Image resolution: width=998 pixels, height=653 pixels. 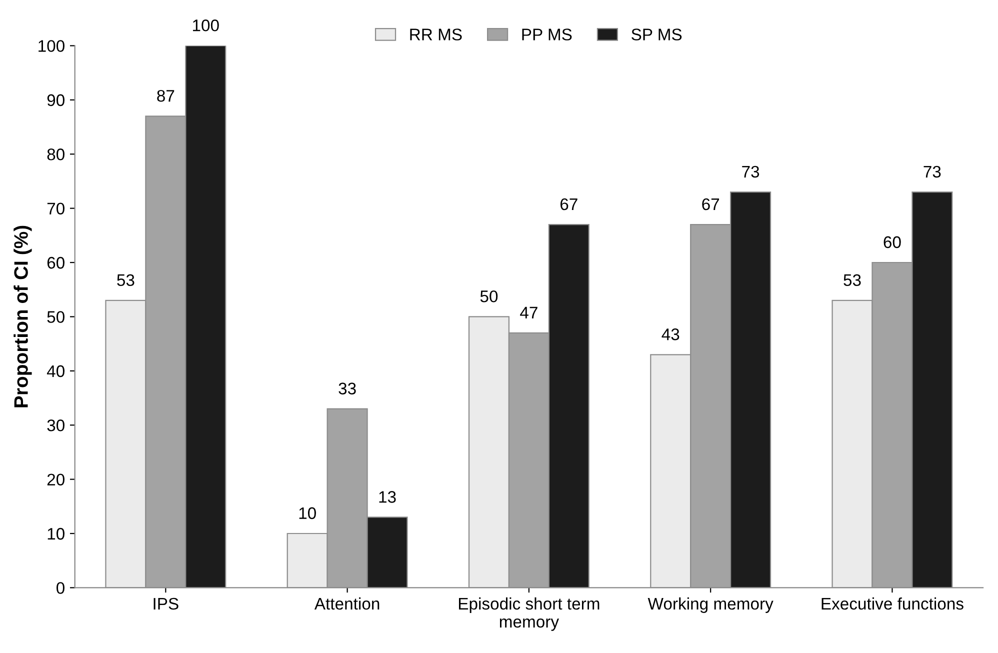 What do you see at coordinates (347, 603) in the screenshot?
I see `x-tick-label: Attention` at bounding box center [347, 603].